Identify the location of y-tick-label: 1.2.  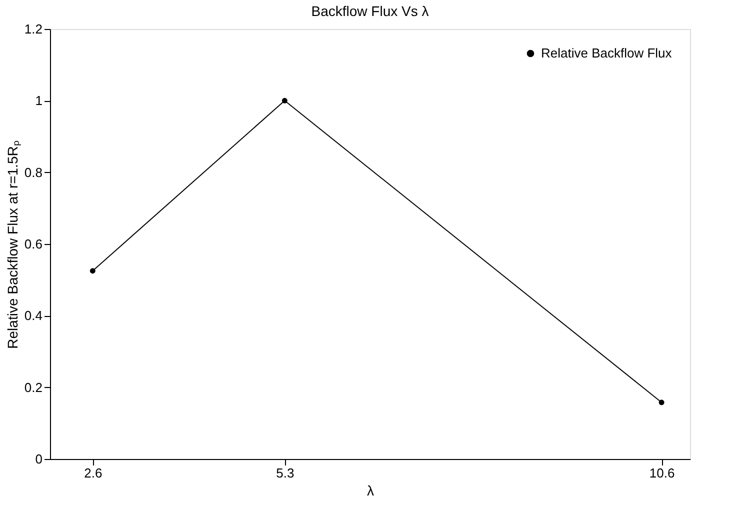
(33, 29).